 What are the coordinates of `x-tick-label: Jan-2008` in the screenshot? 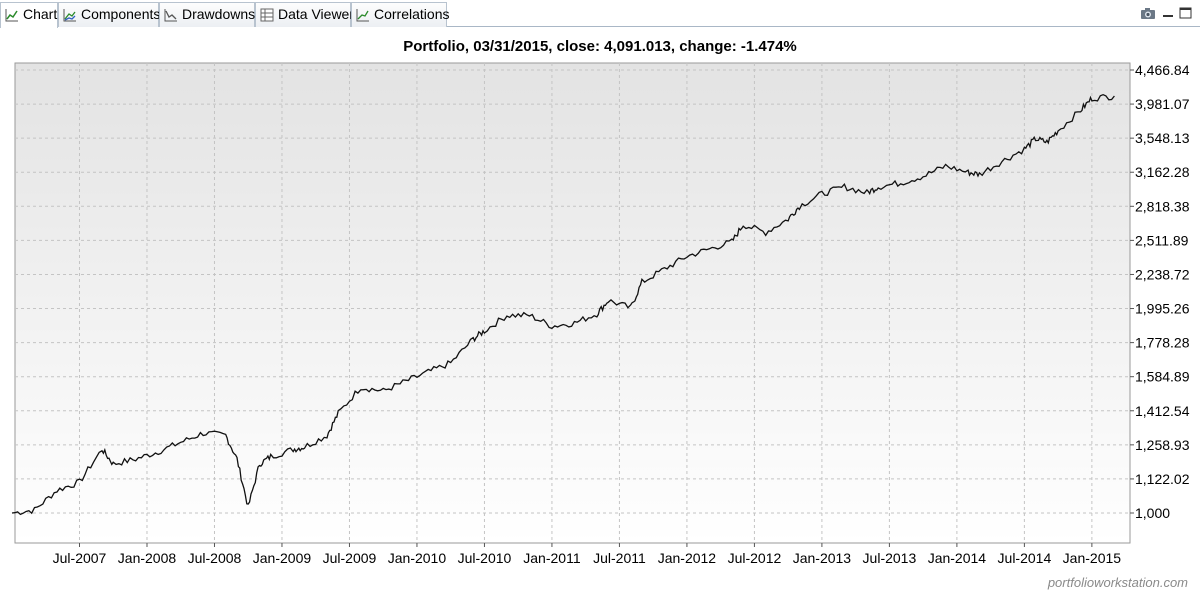 It's located at (147, 558).